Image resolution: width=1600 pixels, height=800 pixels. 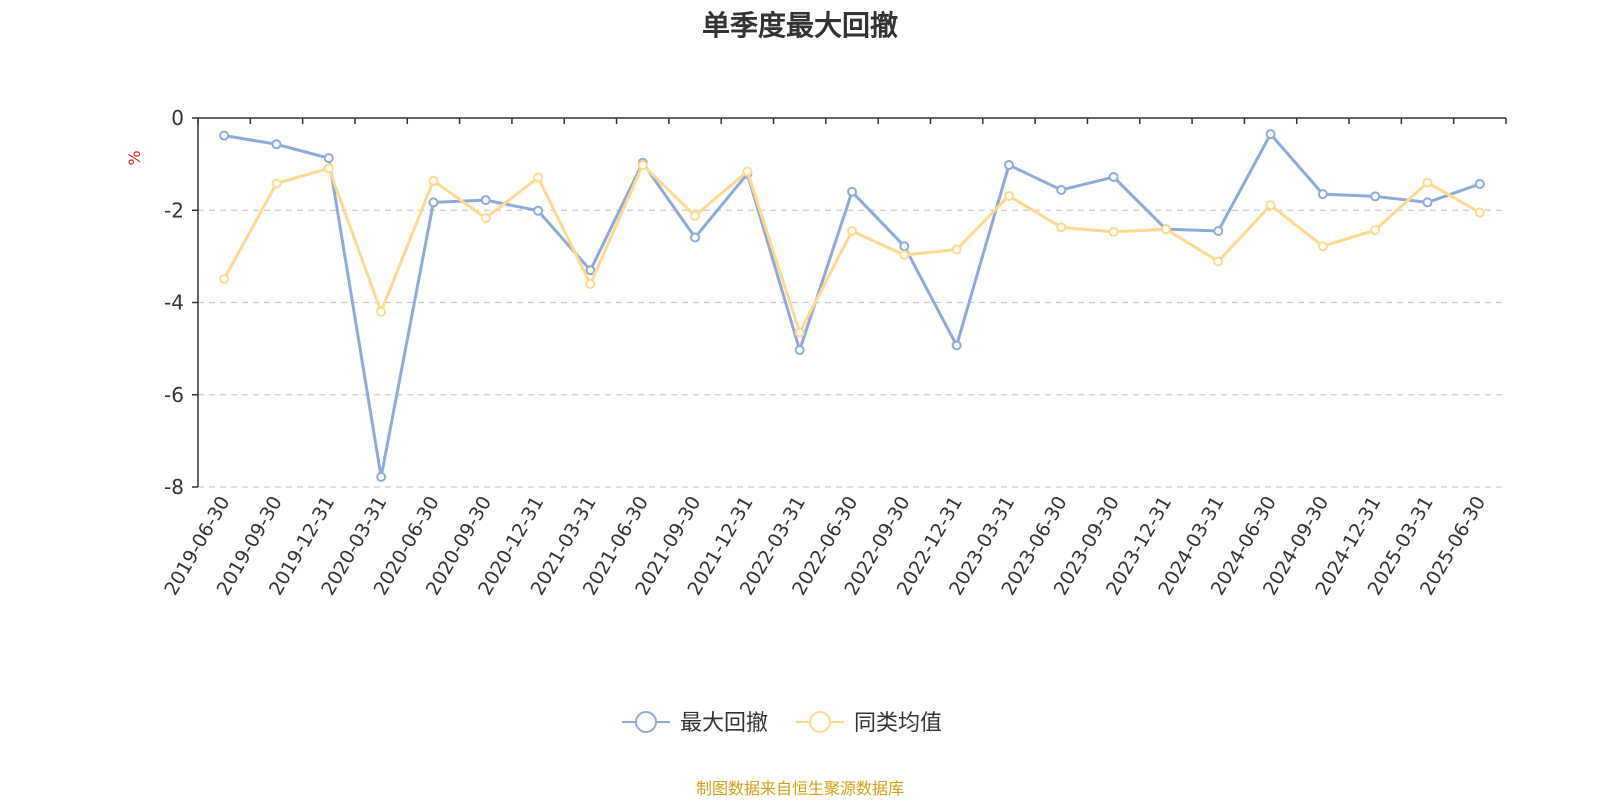 I want to click on legend: 最大回撤 同类均值, so click(x=782, y=723).